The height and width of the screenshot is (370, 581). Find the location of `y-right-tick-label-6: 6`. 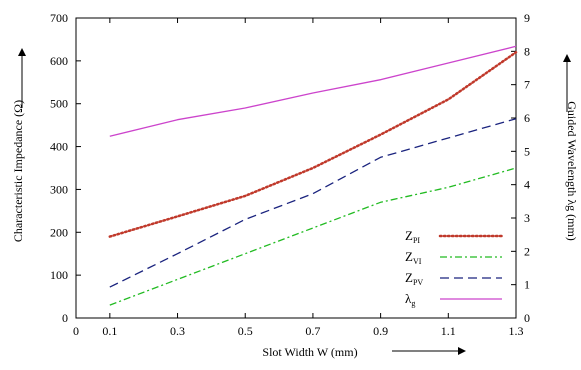

y-right-tick-label-6: 6 is located at coordinates (527, 118).